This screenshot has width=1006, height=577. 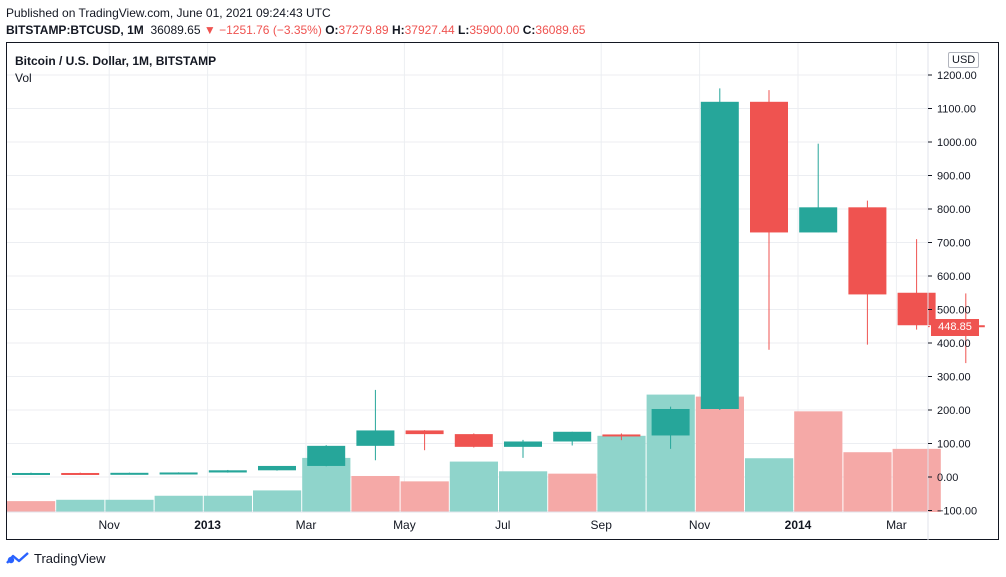 What do you see at coordinates (954, 177) in the screenshot?
I see `price-tick-label: 900.00` at bounding box center [954, 177].